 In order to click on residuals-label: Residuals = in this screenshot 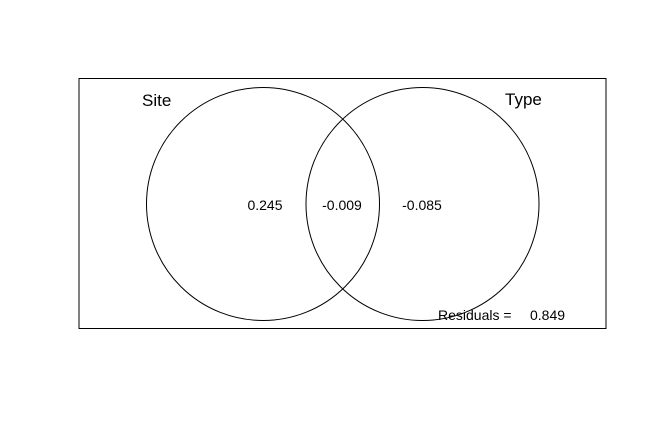, I will do `click(475, 315)`.